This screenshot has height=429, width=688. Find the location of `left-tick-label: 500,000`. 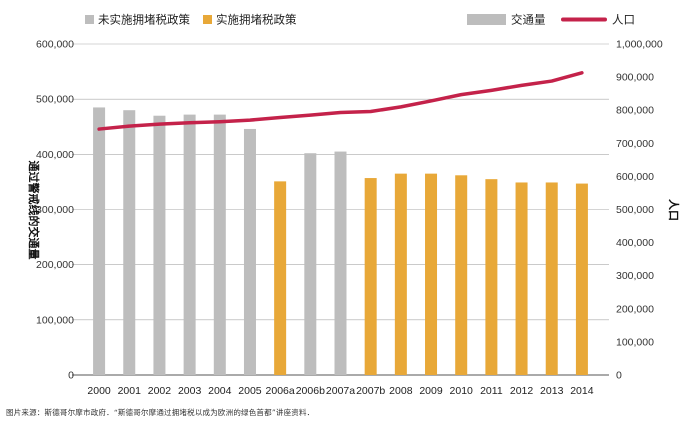

left-tick-label: 500,000 is located at coordinates (55, 100).